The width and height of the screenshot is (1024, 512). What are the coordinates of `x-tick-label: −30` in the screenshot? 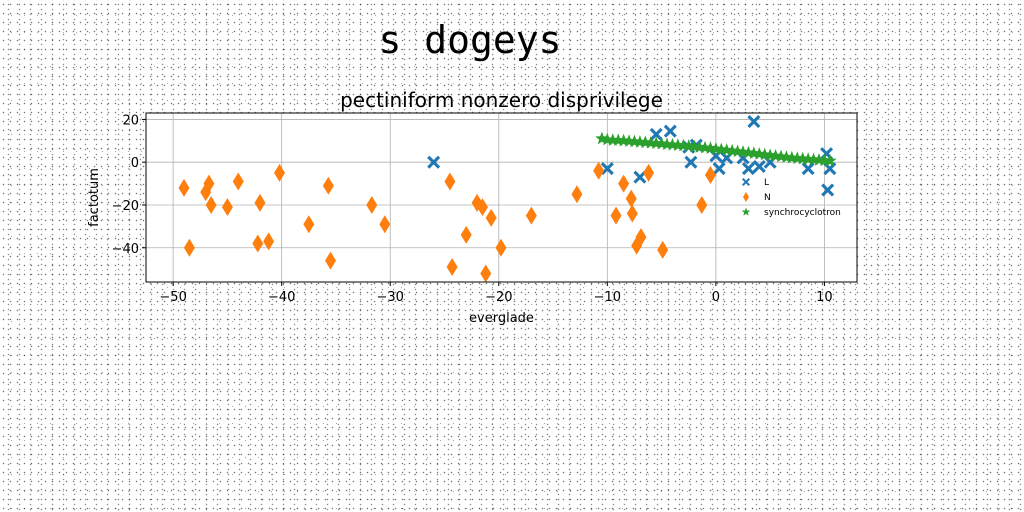 It's located at (390, 297).